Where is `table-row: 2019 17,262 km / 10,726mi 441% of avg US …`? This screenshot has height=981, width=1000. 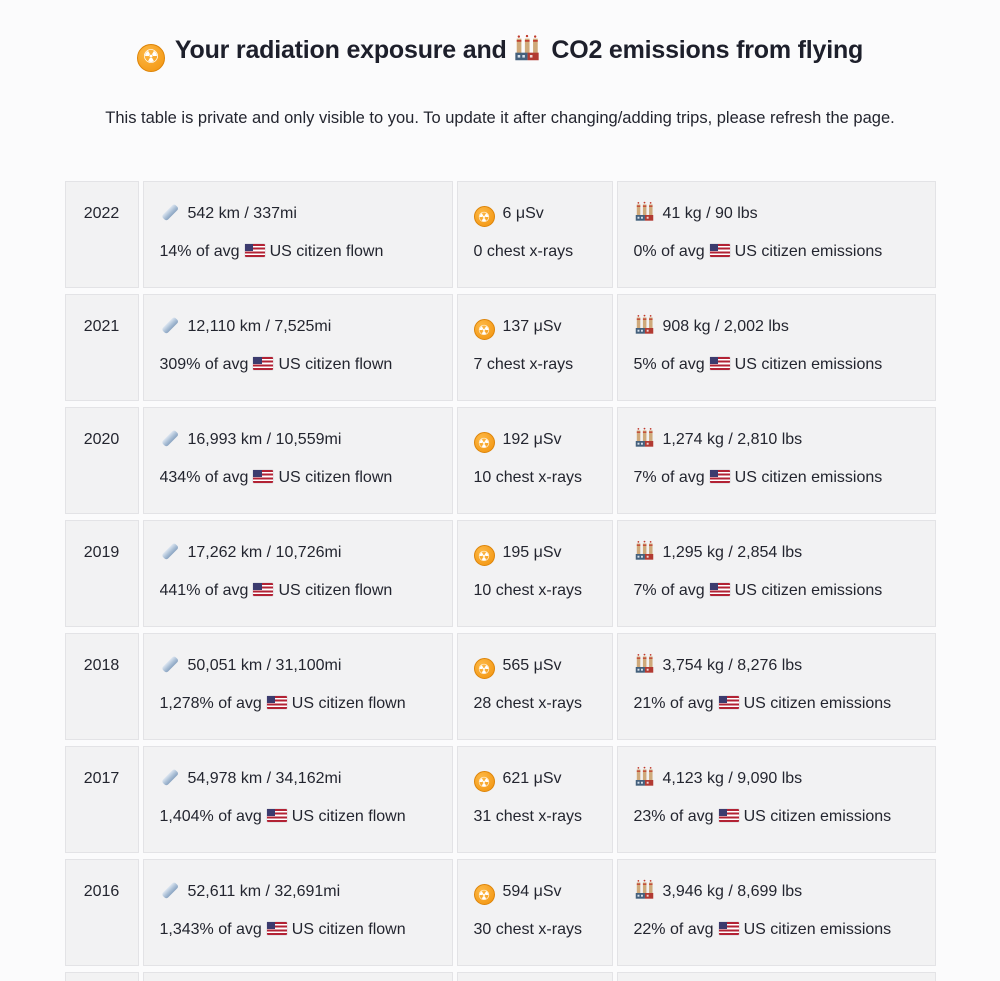
table-row: 2019 17,262 km / 10,726mi 441% of avg US … is located at coordinates (500, 573).